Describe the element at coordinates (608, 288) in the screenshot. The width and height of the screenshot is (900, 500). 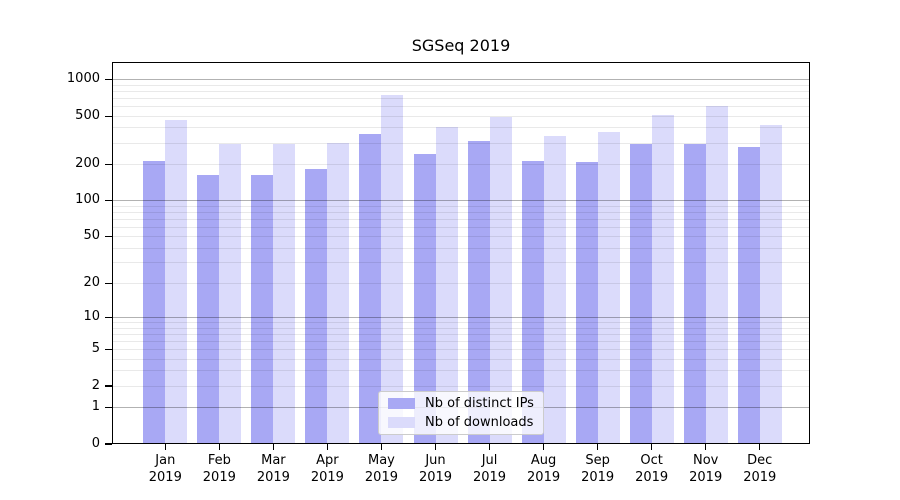
I see `bar-downloads-sep` at that location.